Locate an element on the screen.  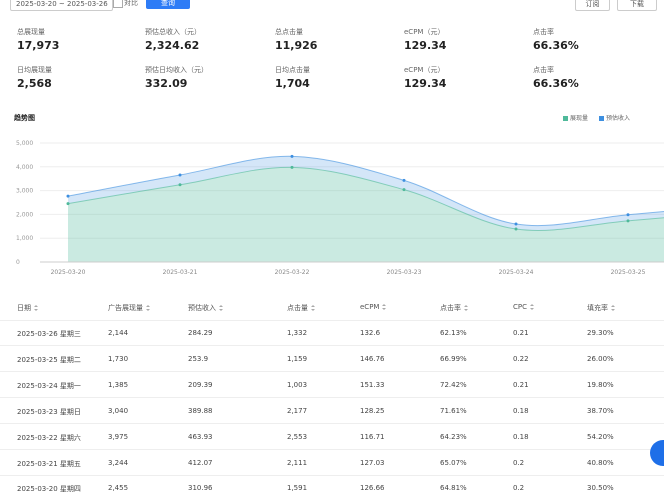
compare-label: 对比 is located at coordinates (131, 3).